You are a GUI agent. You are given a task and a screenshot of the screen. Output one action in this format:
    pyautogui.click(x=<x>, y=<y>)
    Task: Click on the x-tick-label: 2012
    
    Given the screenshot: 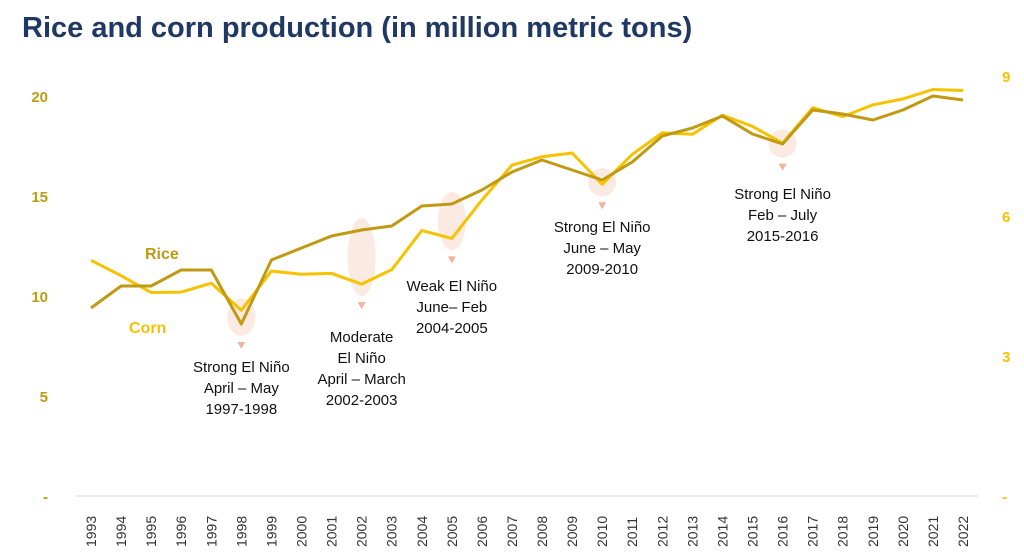 What is the action you would take?
    pyautogui.click(x=662, y=531)
    